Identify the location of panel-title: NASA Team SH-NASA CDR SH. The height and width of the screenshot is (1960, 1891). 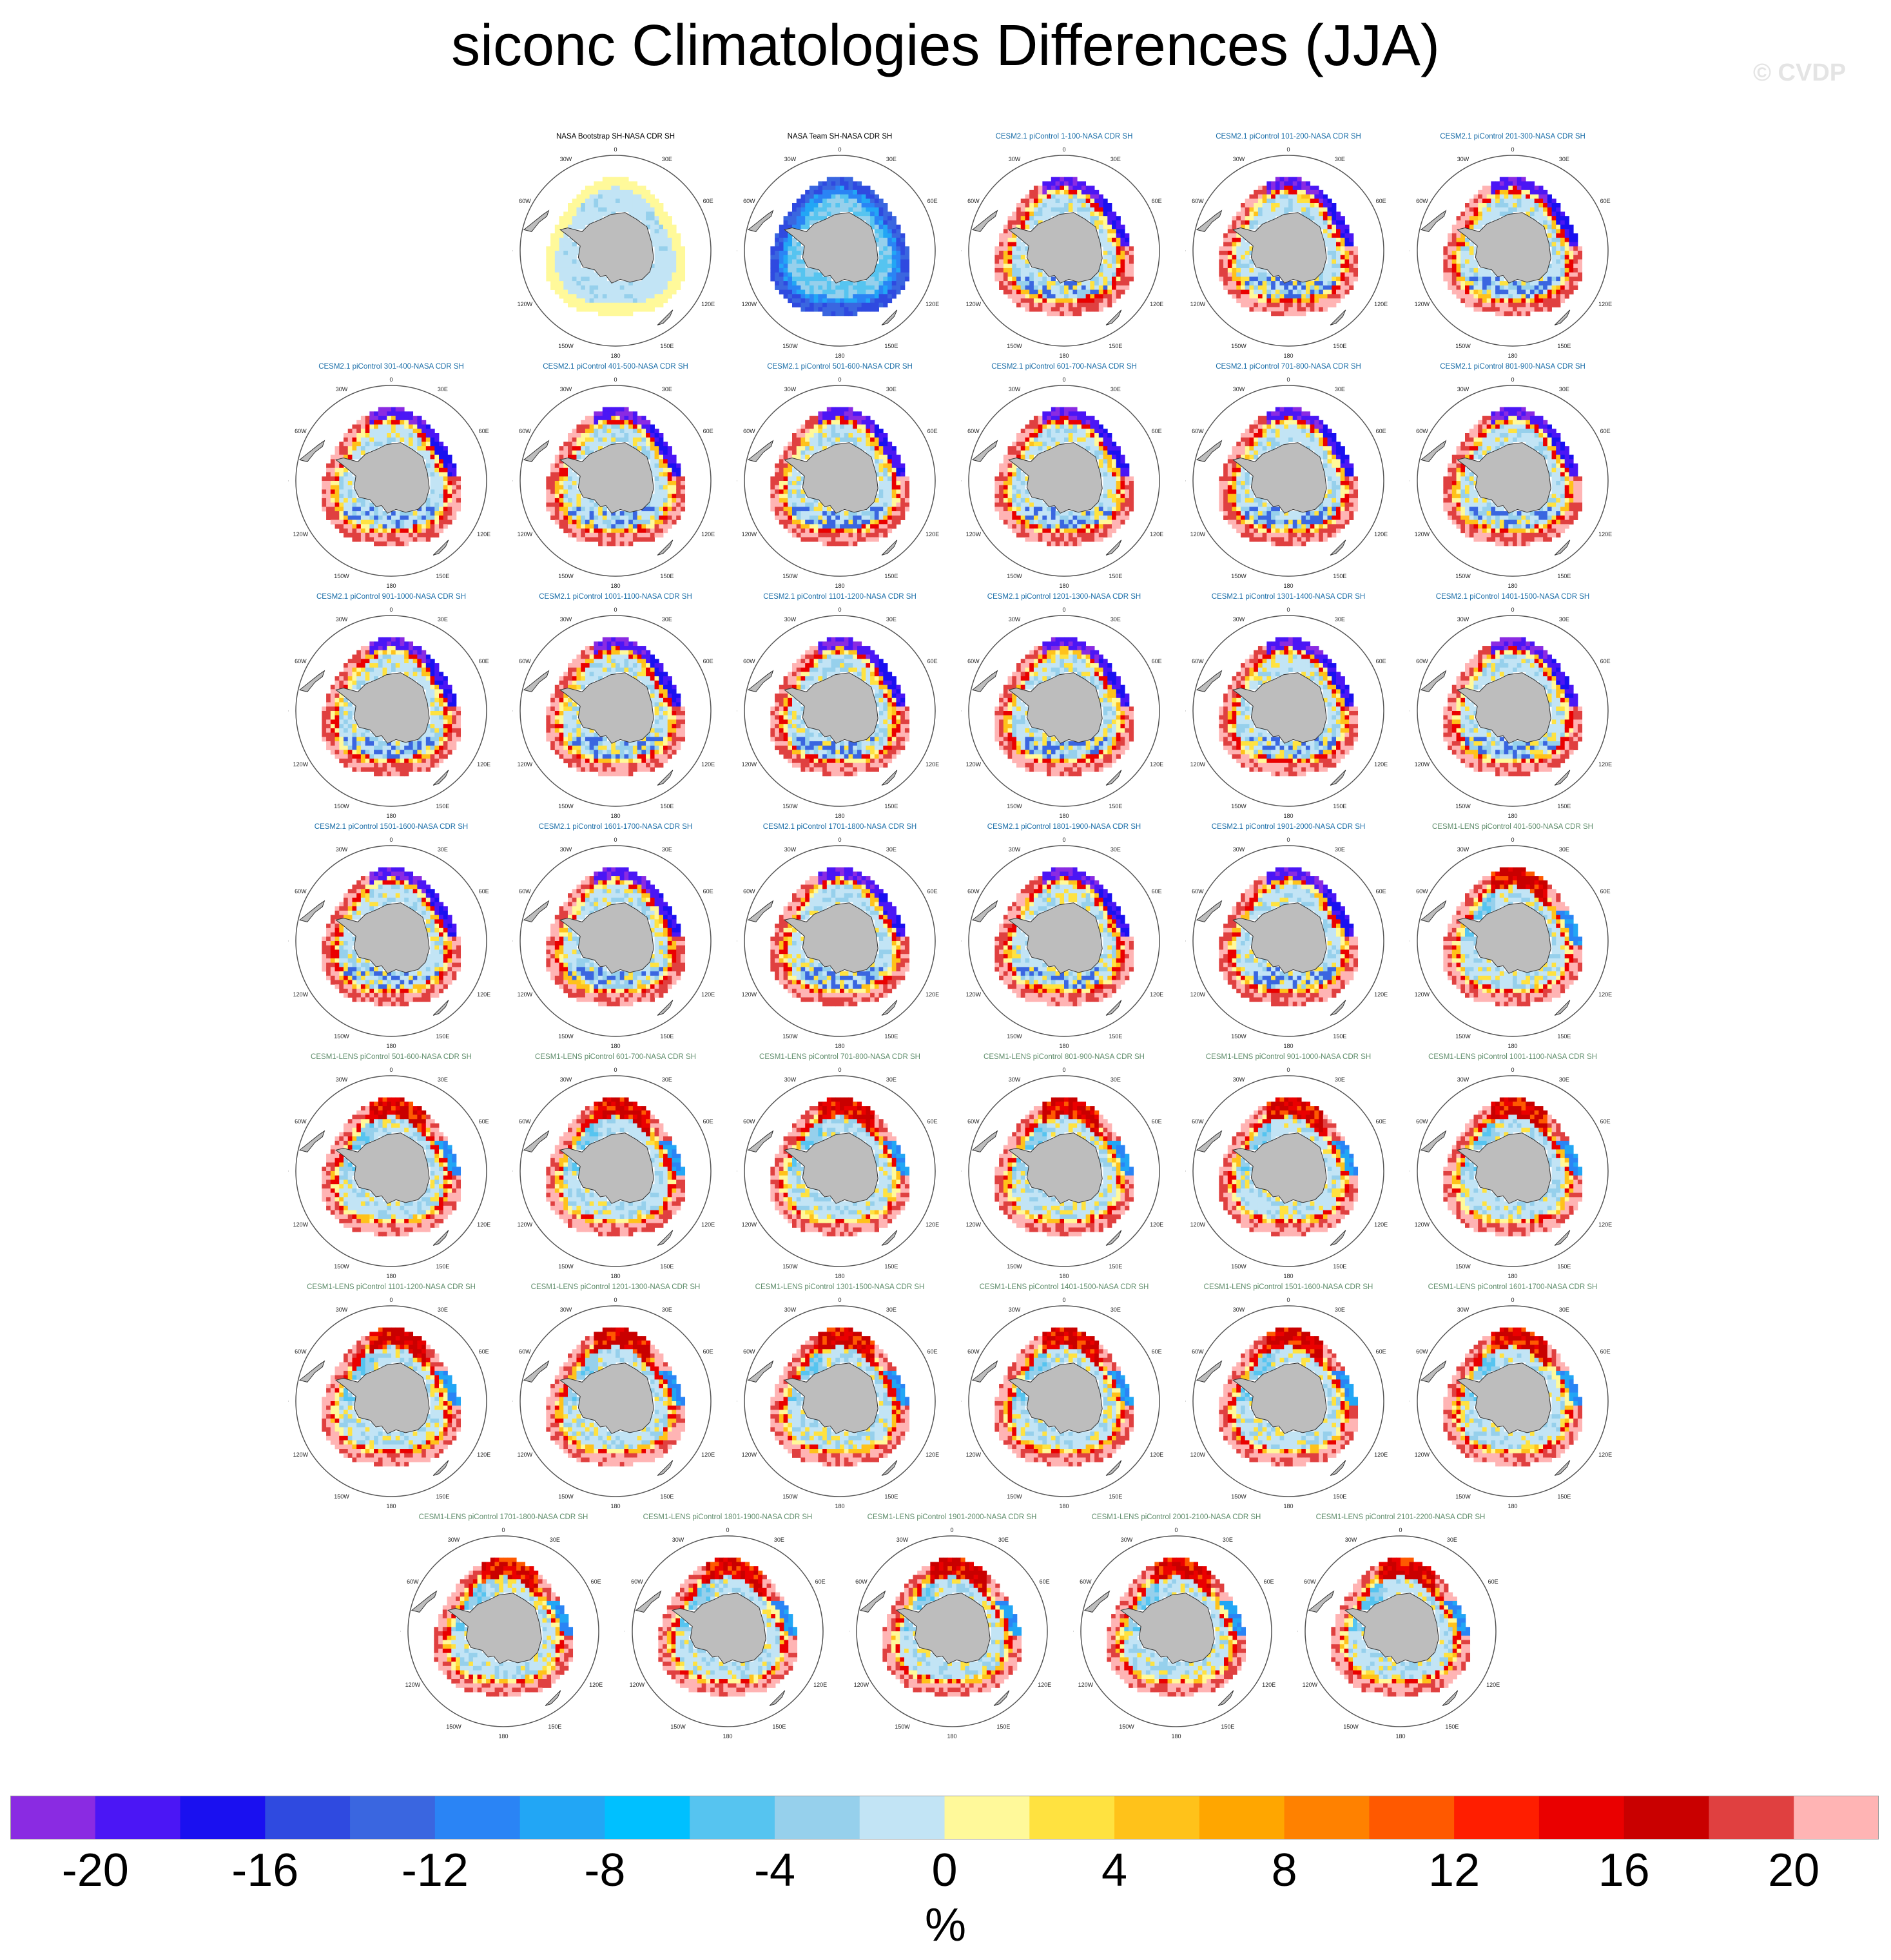
(840, 136).